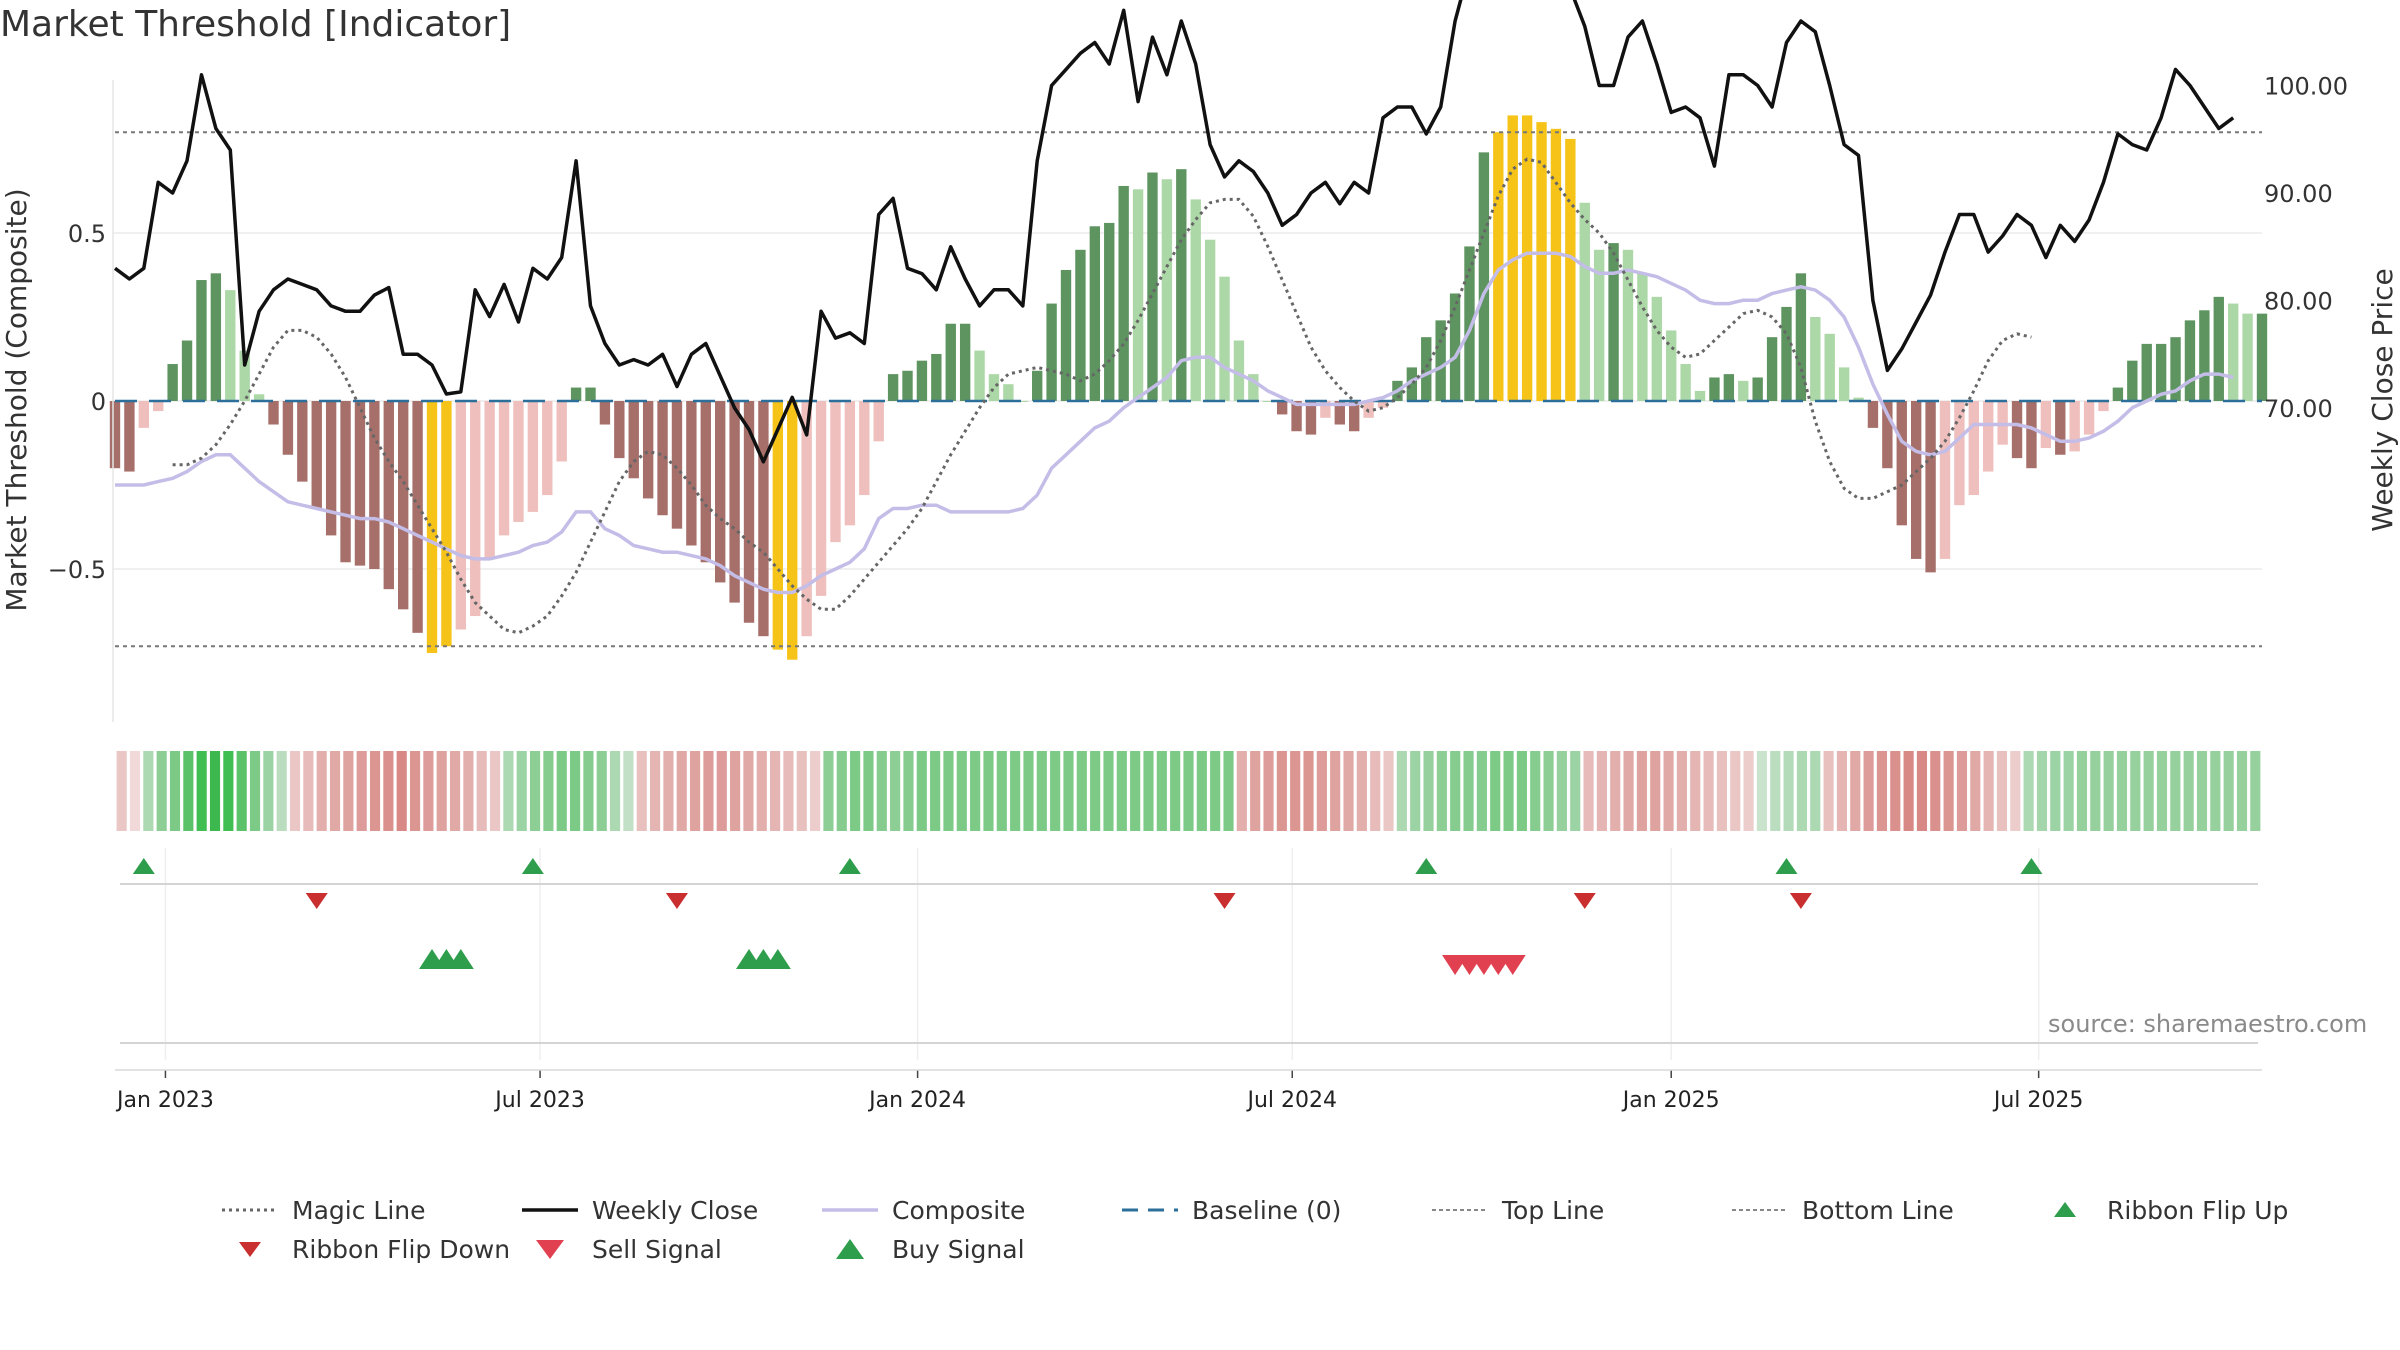  I want to click on legend-item-top-line: Top Line, so click(1517, 1210).